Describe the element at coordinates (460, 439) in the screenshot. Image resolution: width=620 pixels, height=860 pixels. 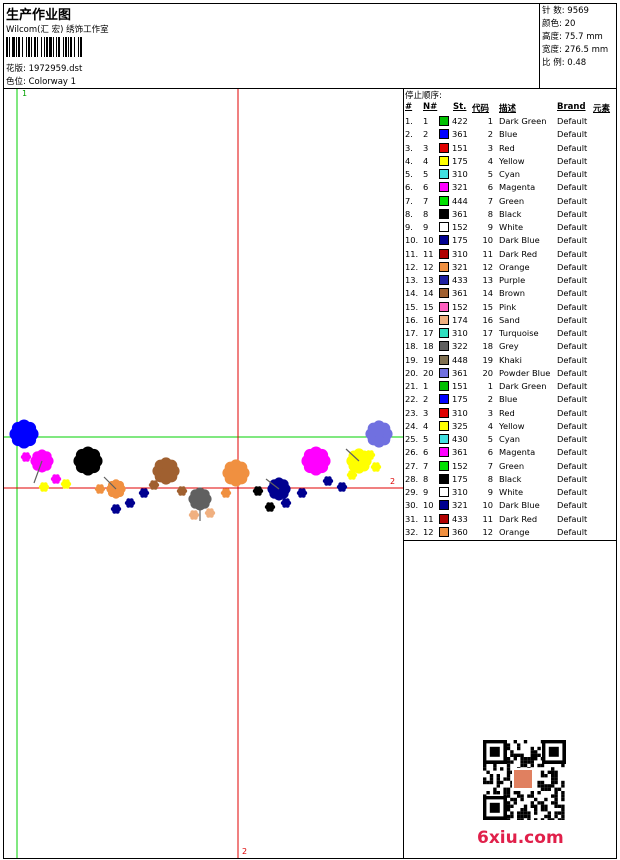
I see `row-stitches: 430` at that location.